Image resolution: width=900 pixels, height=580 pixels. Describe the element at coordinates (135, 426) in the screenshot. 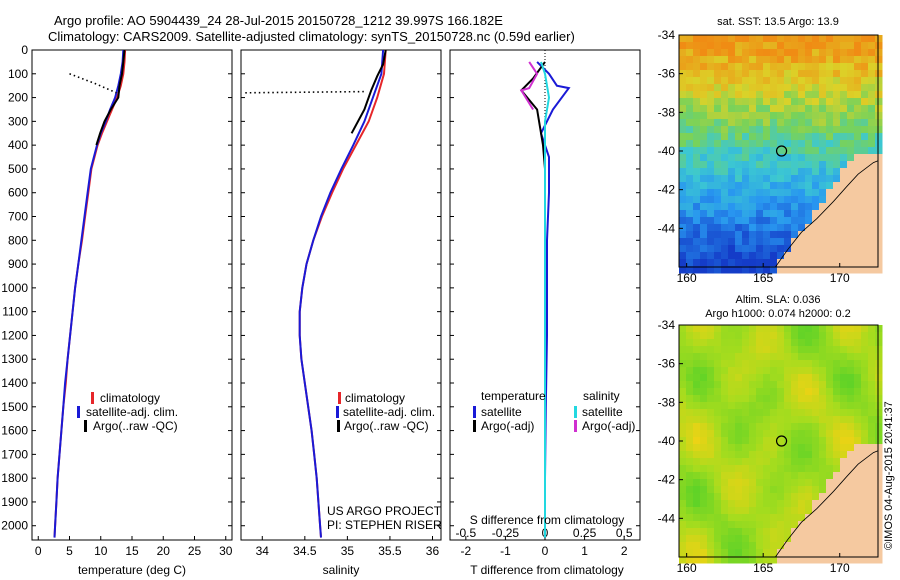

I see `legend-label-argo: Argo(..raw -QC)` at that location.